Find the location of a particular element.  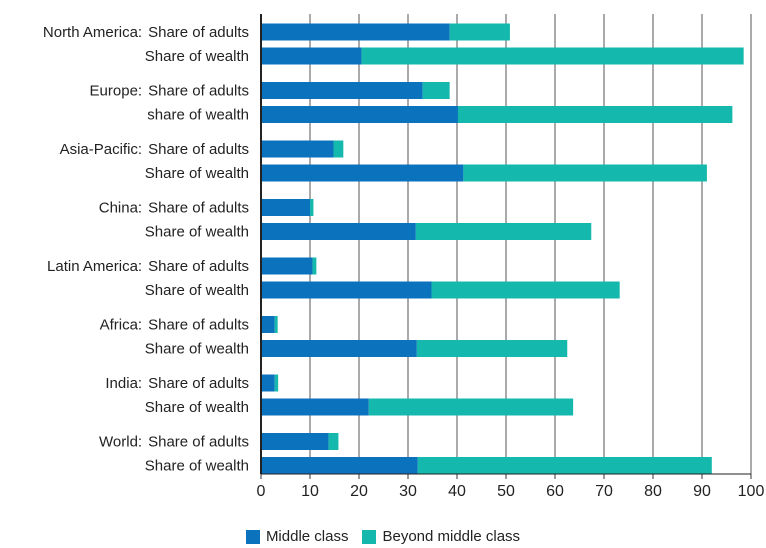

x-tick-label-10: 10 is located at coordinates (310, 491).